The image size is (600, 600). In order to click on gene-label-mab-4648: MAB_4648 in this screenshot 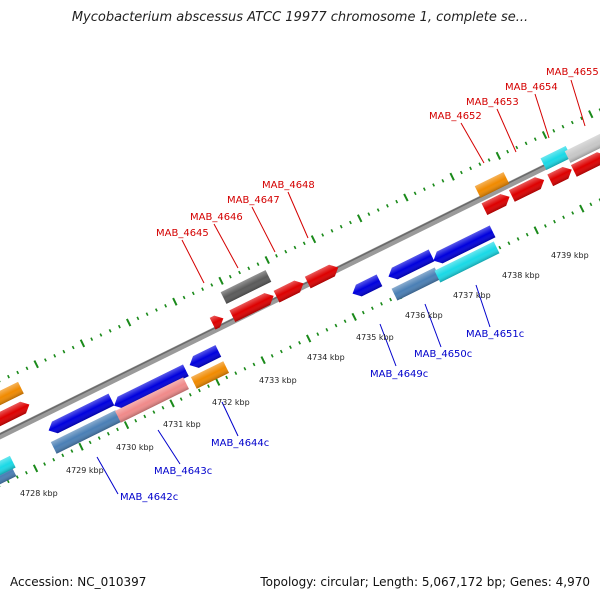, I will do `click(288, 185)`.